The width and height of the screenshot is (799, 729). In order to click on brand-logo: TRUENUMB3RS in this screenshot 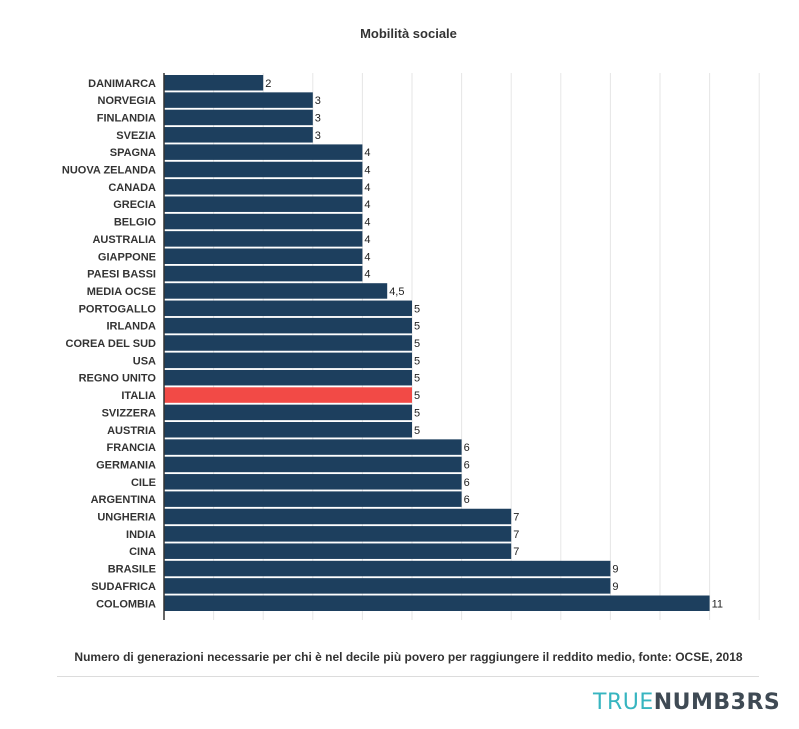, I will do `click(686, 702)`.